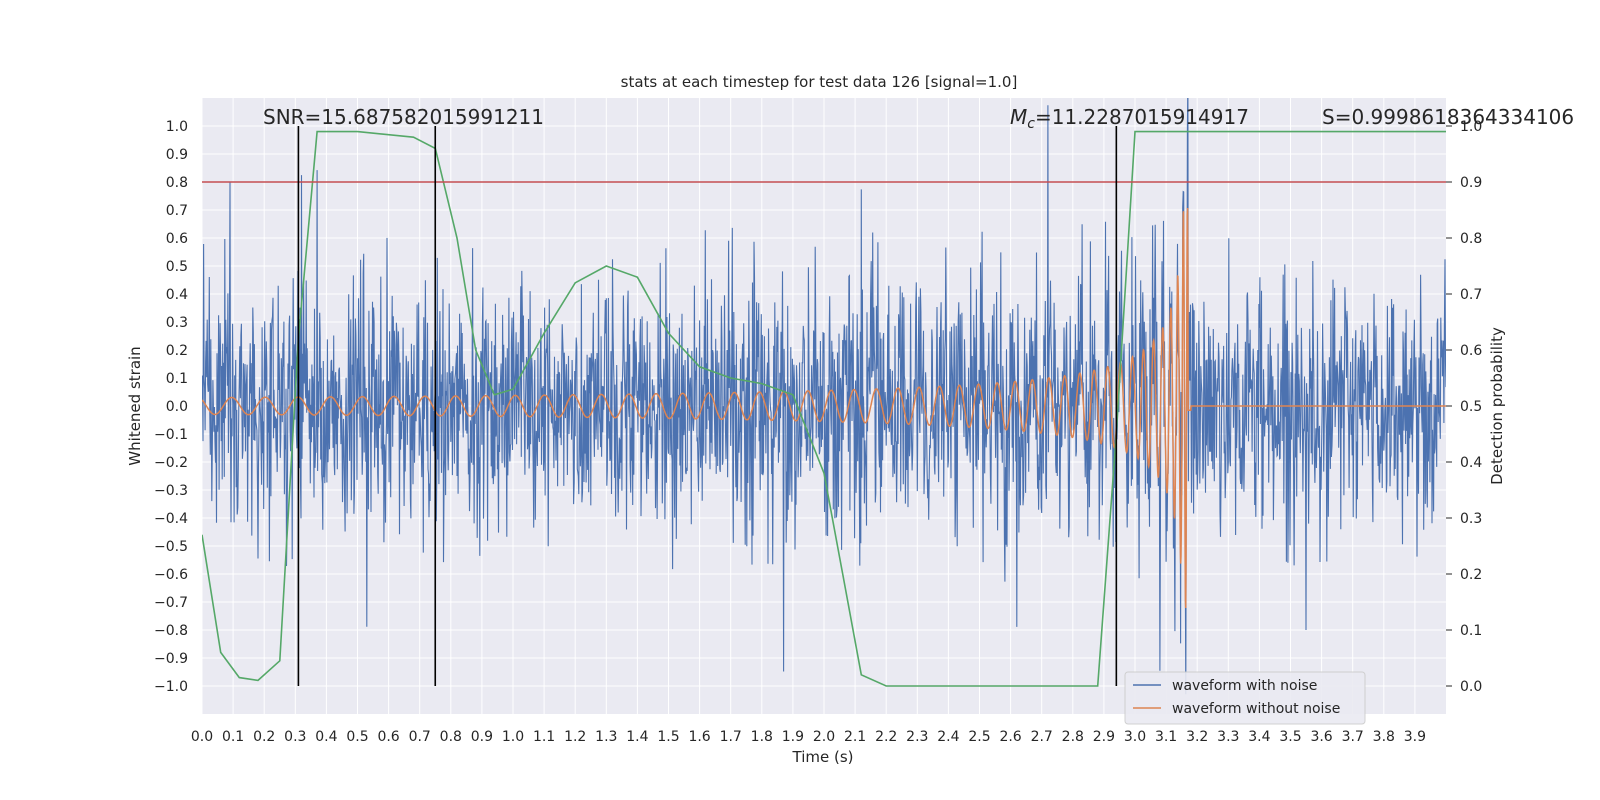  What do you see at coordinates (823, 757) in the screenshot?
I see `x-axis-label: Time (s)` at bounding box center [823, 757].